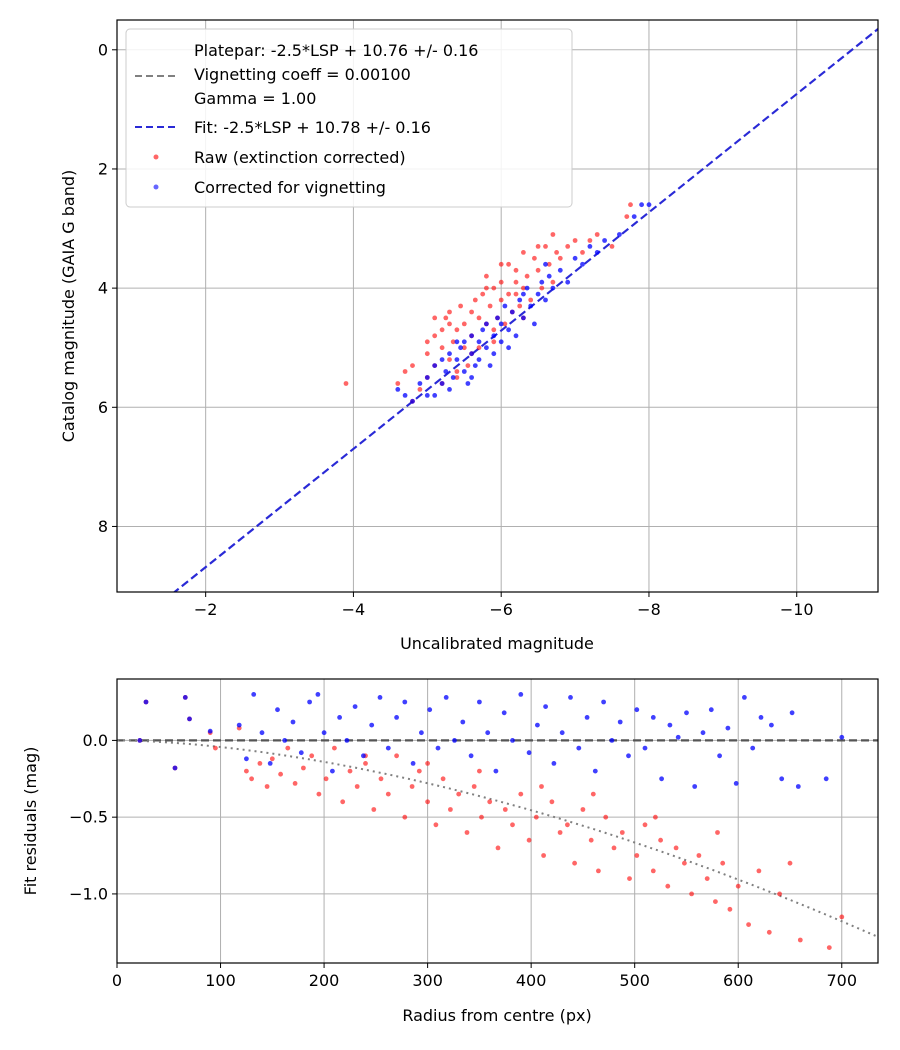  I want to click on legend-platepar-line-2: Vignetting coeff = 0.00100, so click(302, 74).